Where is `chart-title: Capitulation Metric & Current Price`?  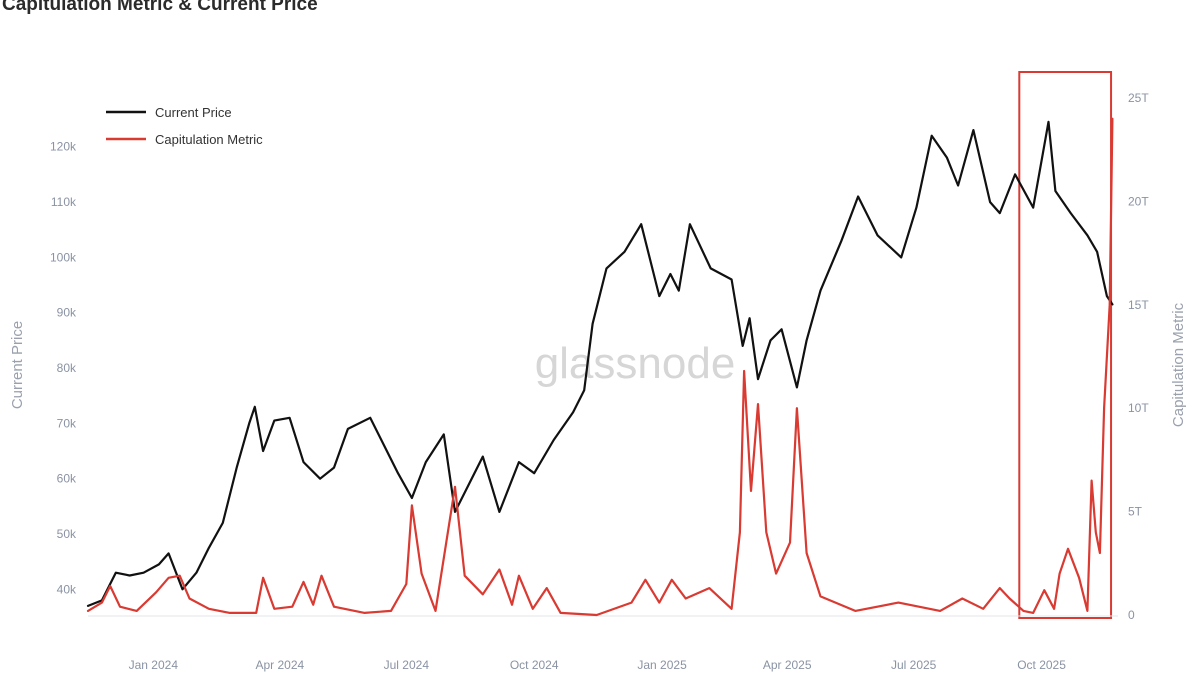 chart-title: Capitulation Metric & Current Price is located at coordinates (160, 7).